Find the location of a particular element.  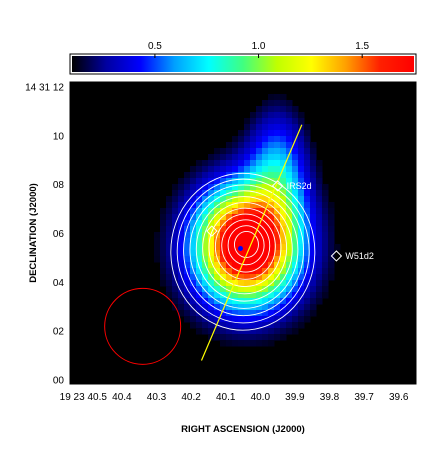

peak-marker is located at coordinates (240, 248).